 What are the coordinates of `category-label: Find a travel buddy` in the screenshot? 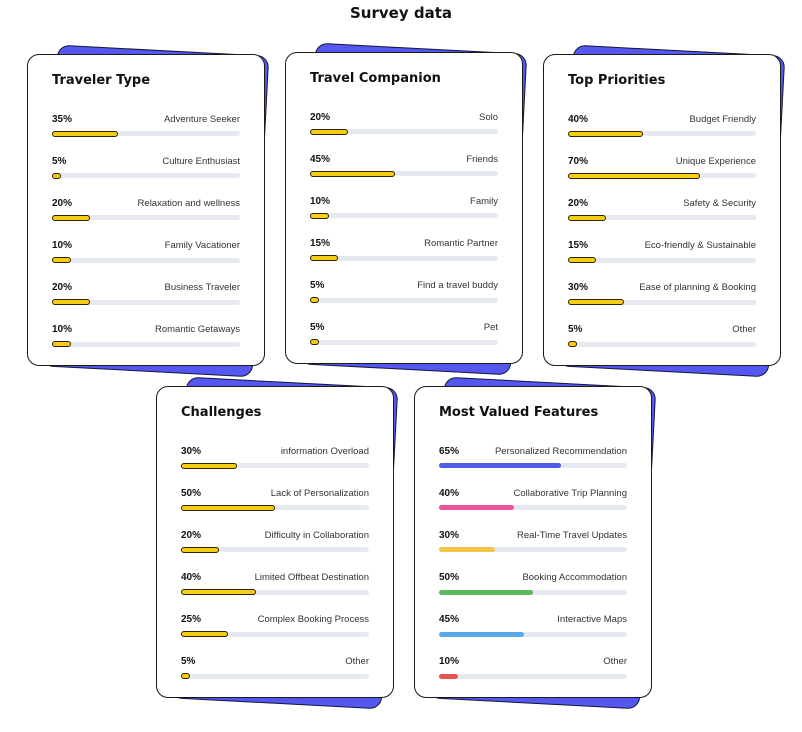 It's located at (457, 286).